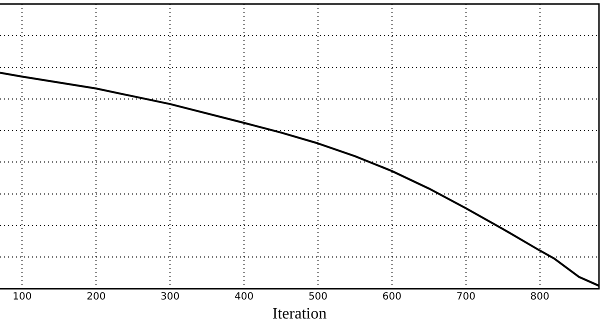  Describe the element at coordinates (96, 296) in the screenshot. I see `x-tick-label: 200` at that location.